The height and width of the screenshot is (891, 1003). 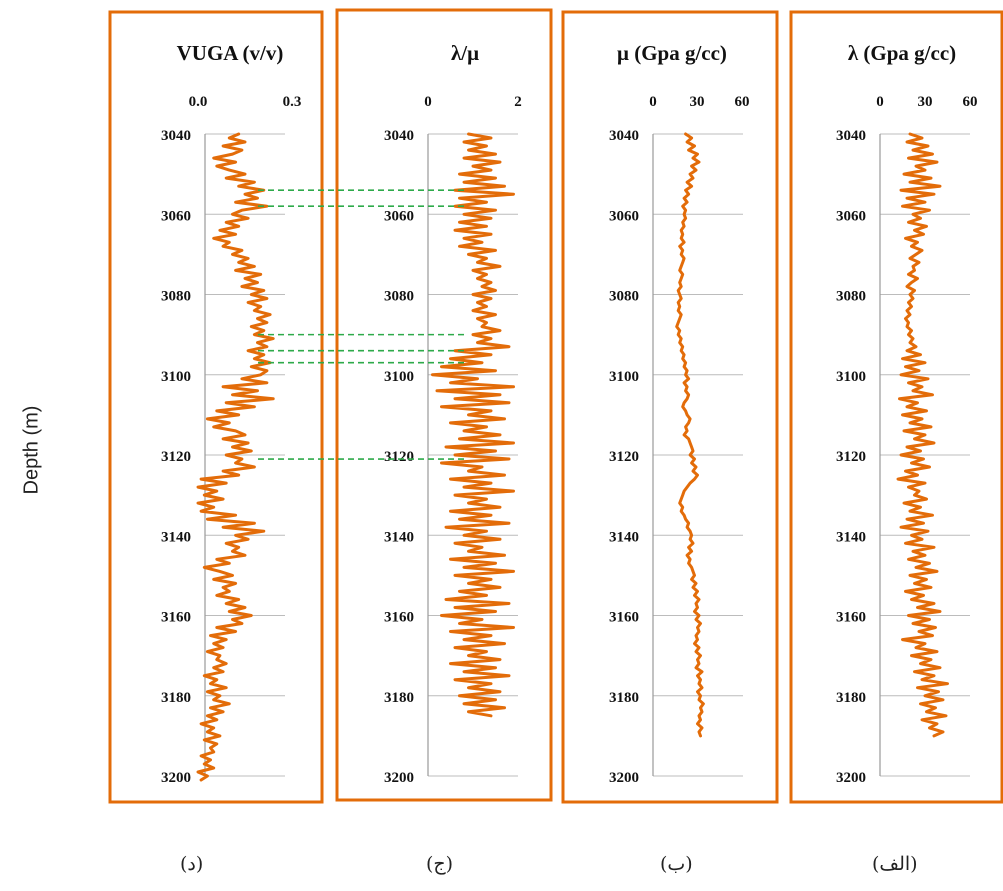 I want to click on panel-title: μ (Gpa g/cc), so click(x=672, y=53).